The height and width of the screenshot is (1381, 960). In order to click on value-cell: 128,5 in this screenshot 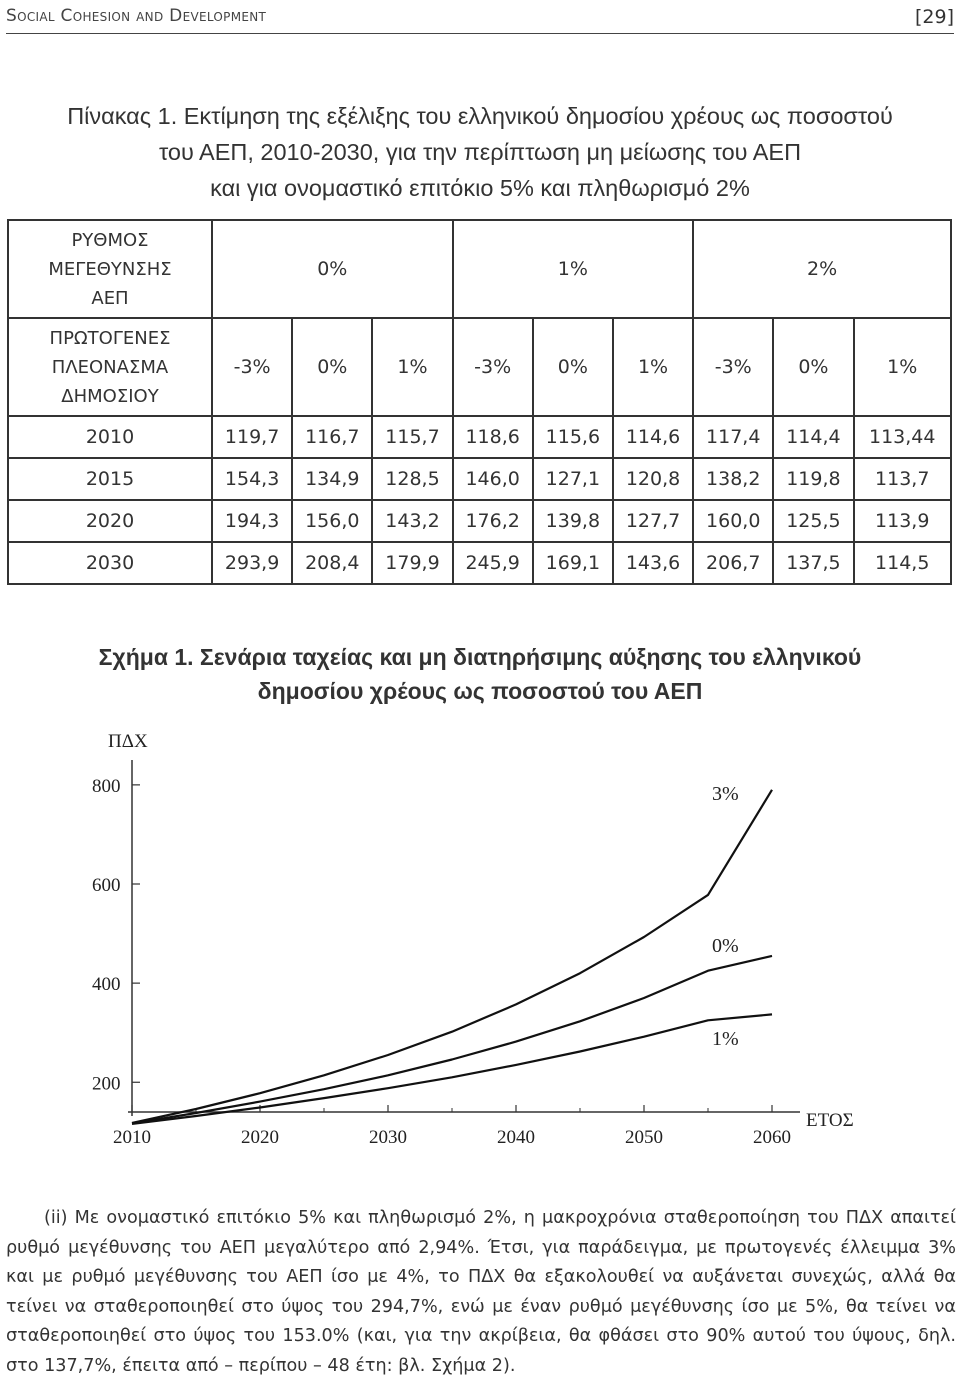, I will do `click(412, 479)`.